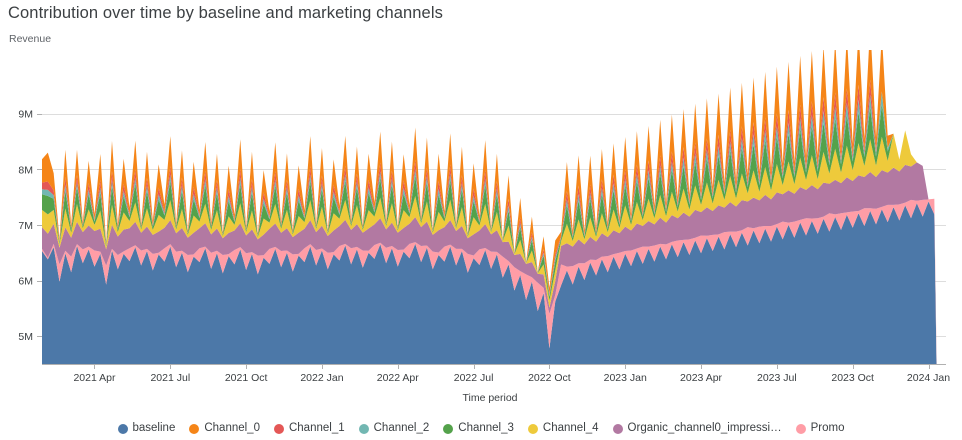 This screenshot has height=440, width=962. What do you see at coordinates (827, 428) in the screenshot?
I see `legend-item-label: Promo` at bounding box center [827, 428].